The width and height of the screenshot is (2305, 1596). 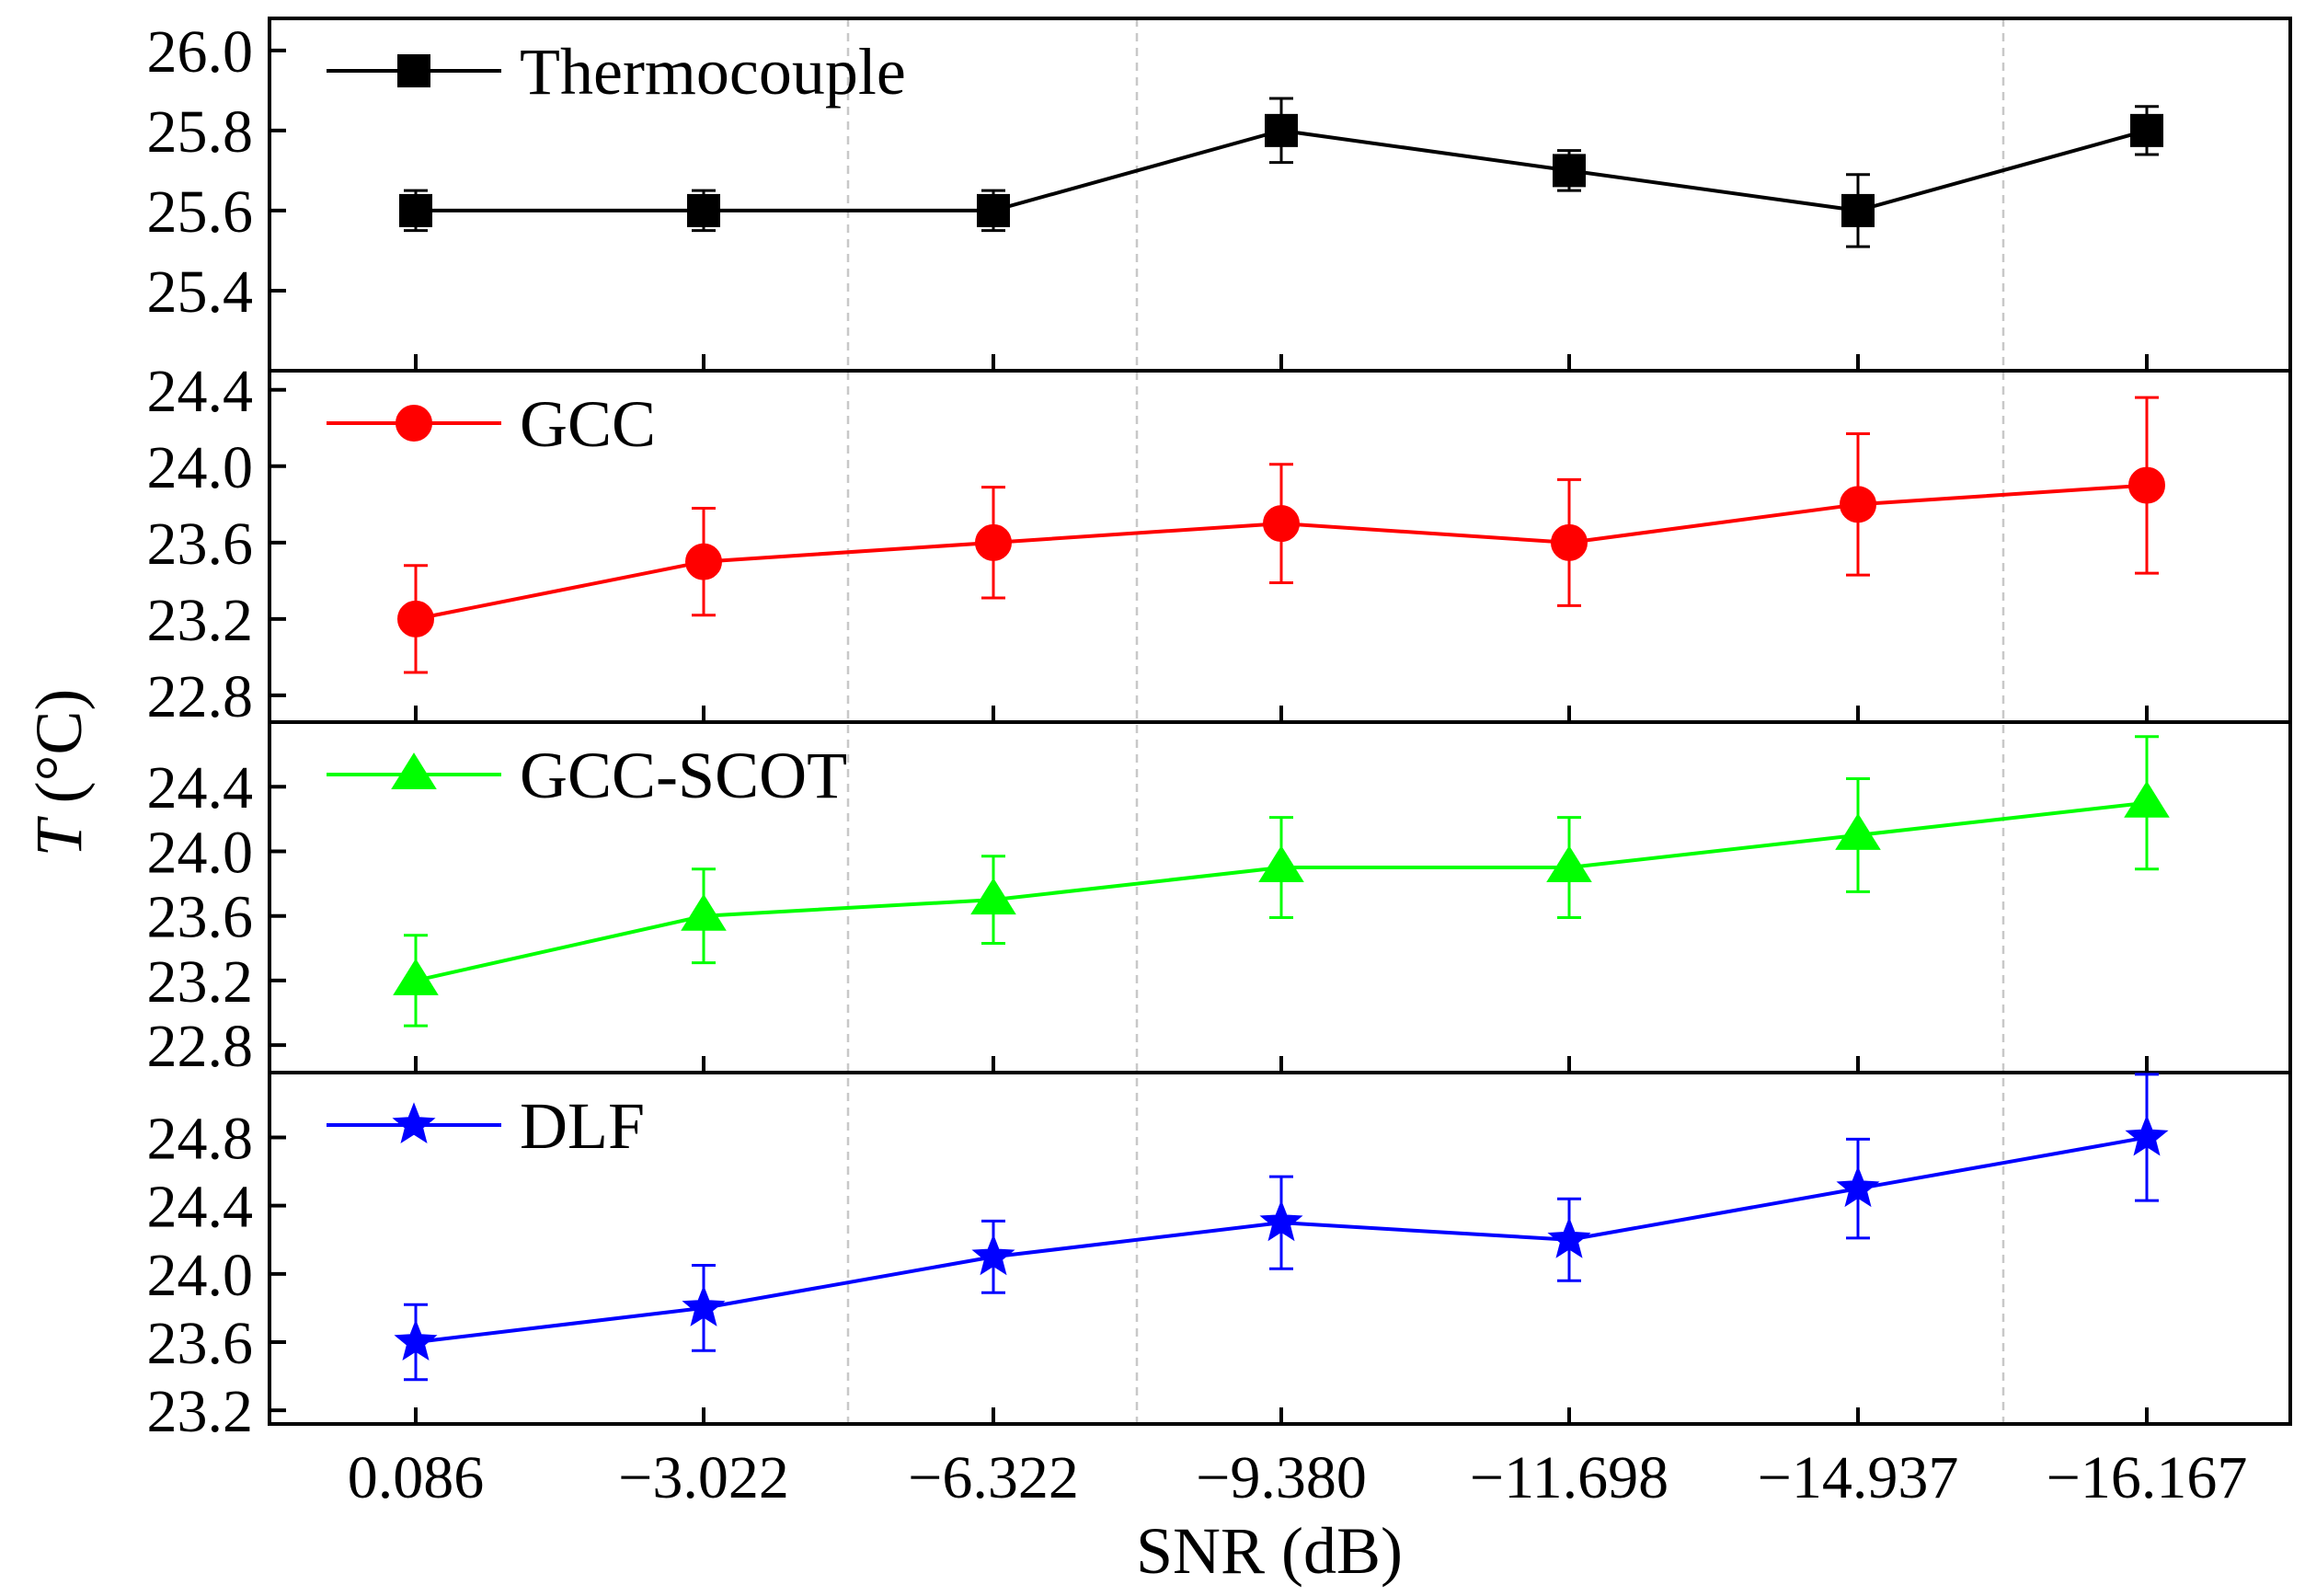 I want to click on legend-entry: Thermocouple, so click(x=616, y=72).